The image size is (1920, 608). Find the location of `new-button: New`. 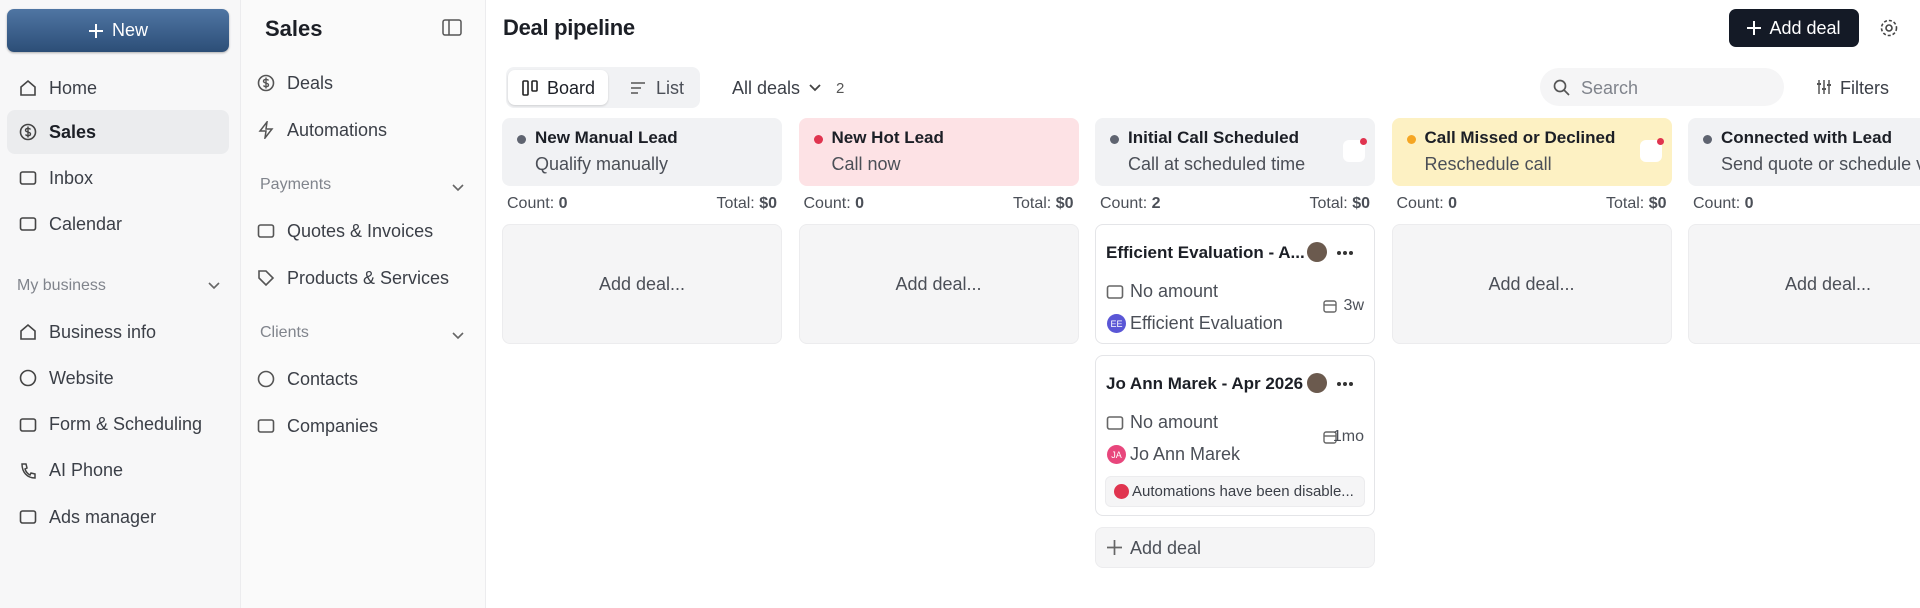

new-button: New is located at coordinates (118, 30).